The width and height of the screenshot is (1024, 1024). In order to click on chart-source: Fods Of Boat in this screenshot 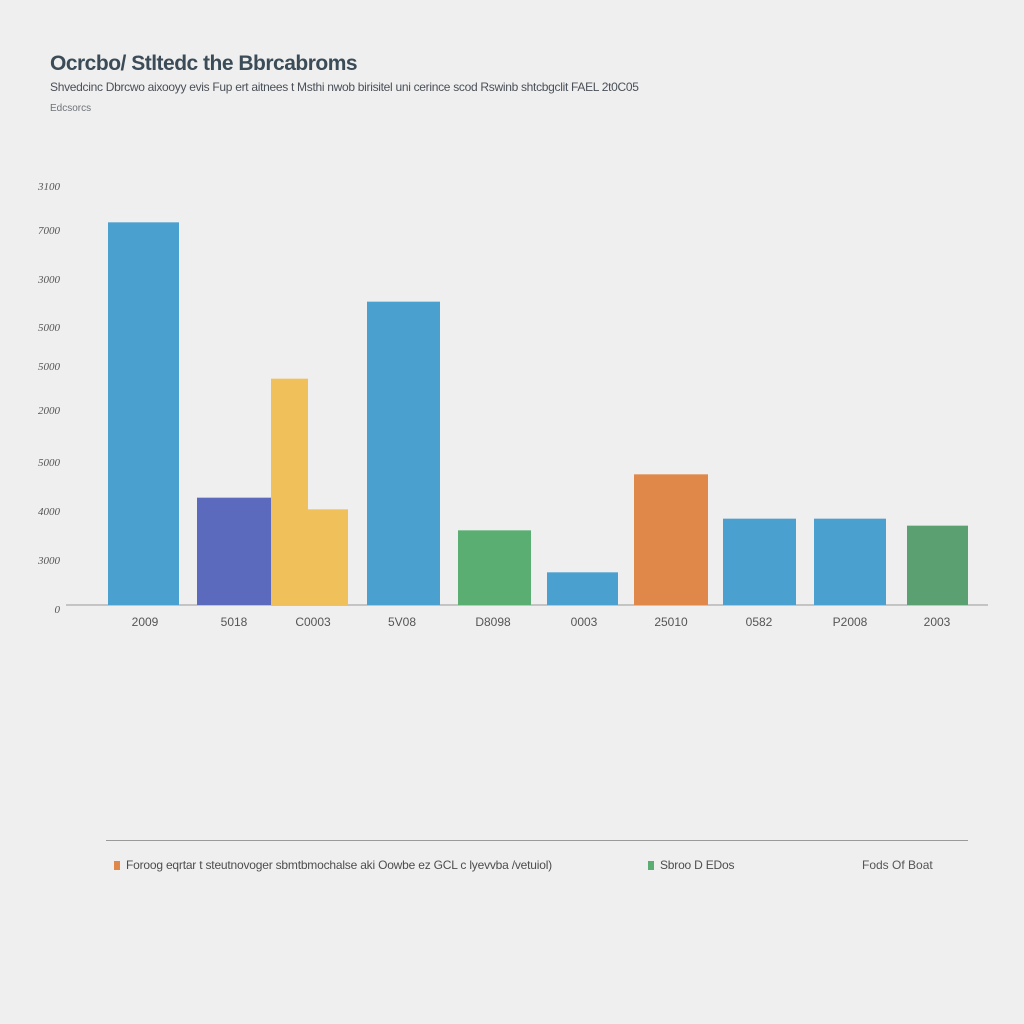, I will do `click(897, 865)`.